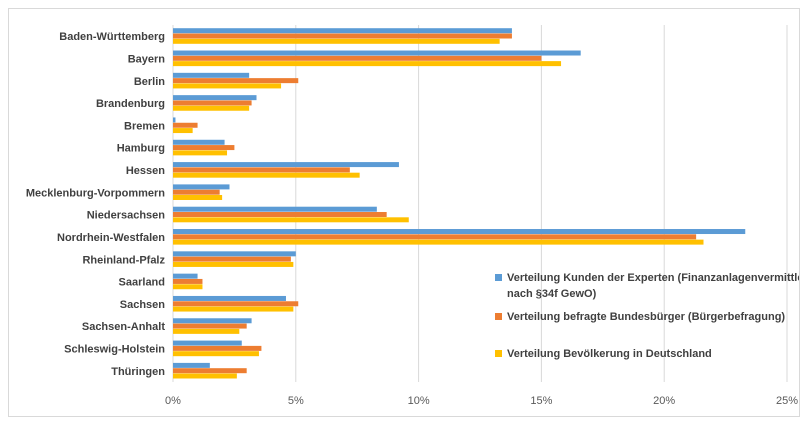  What do you see at coordinates (609, 354) in the screenshot?
I see `legend-label: Verteilung Bevölkerung in Deutschland` at bounding box center [609, 354].